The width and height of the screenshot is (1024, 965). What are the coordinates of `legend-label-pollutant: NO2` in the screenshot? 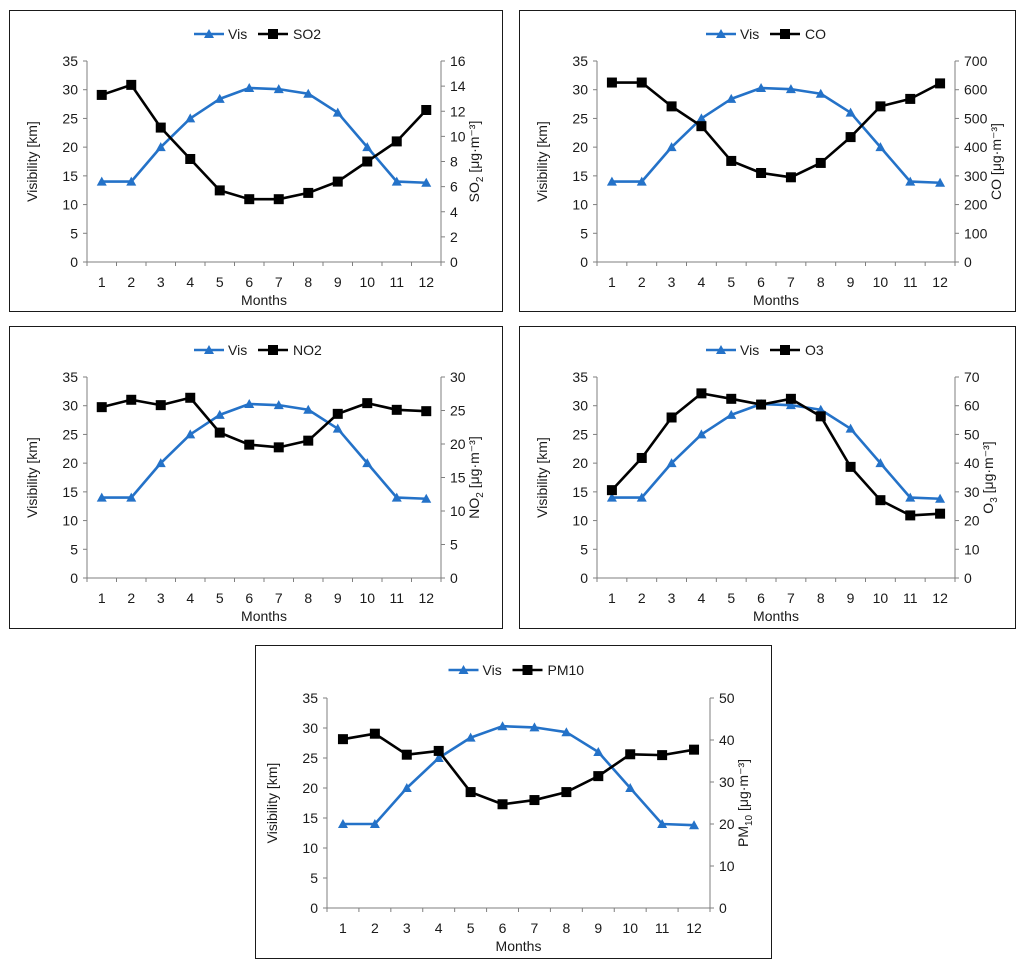 It's located at (307, 350).